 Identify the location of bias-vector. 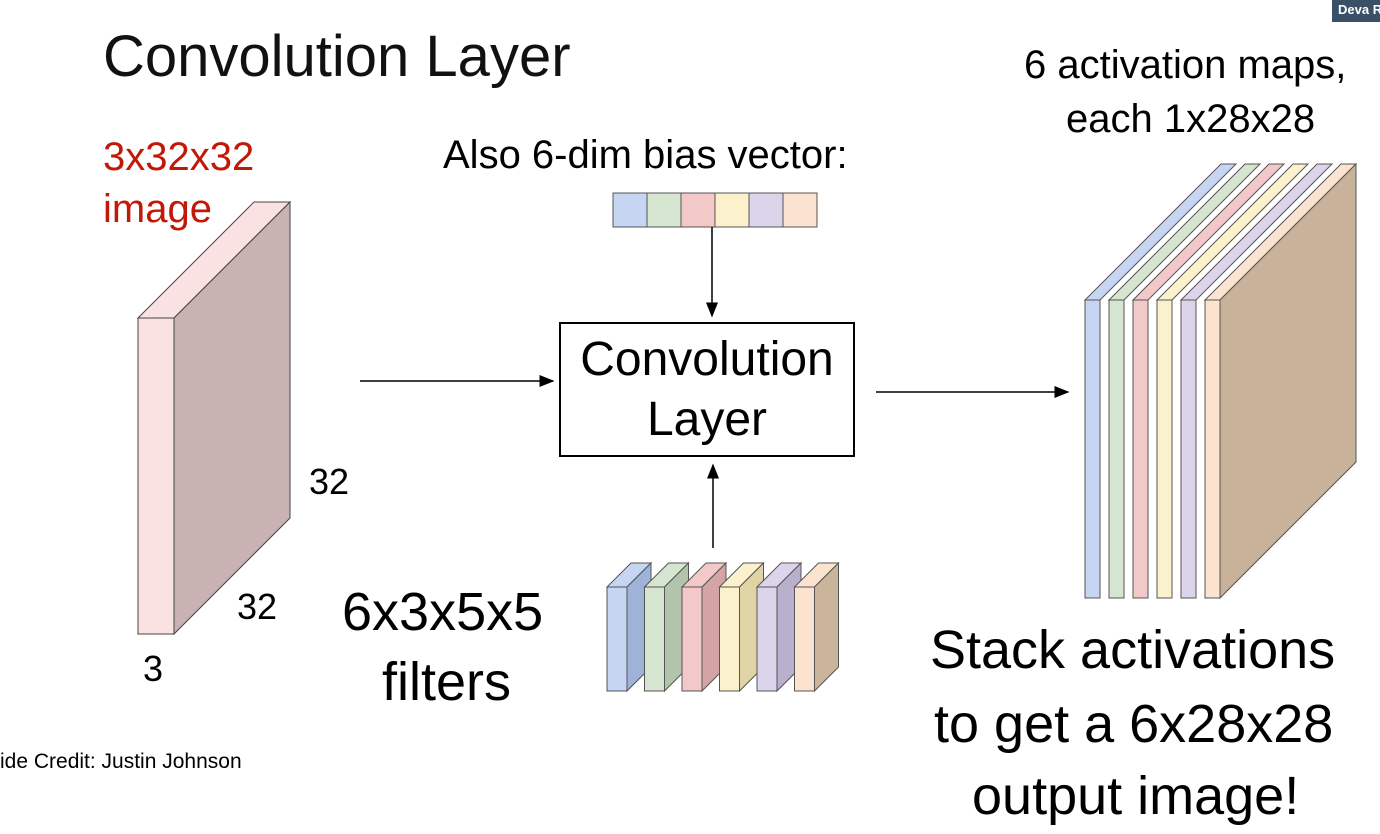
(715, 210).